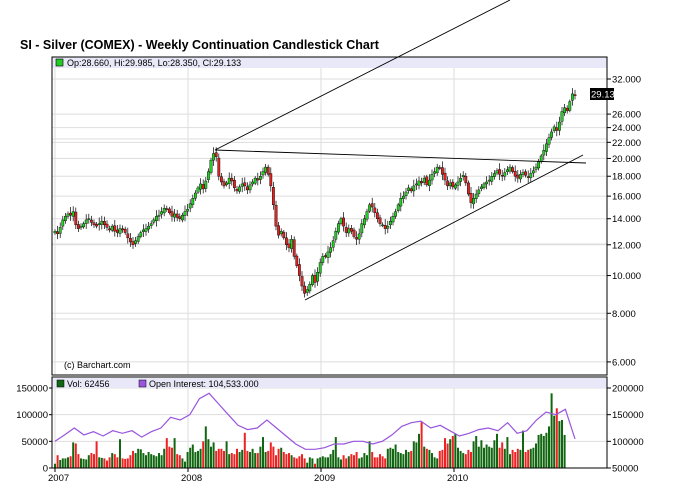 This screenshot has width=684, height=489. What do you see at coordinates (628, 442) in the screenshot?
I see `oi-tick-label: 100000` at bounding box center [628, 442].